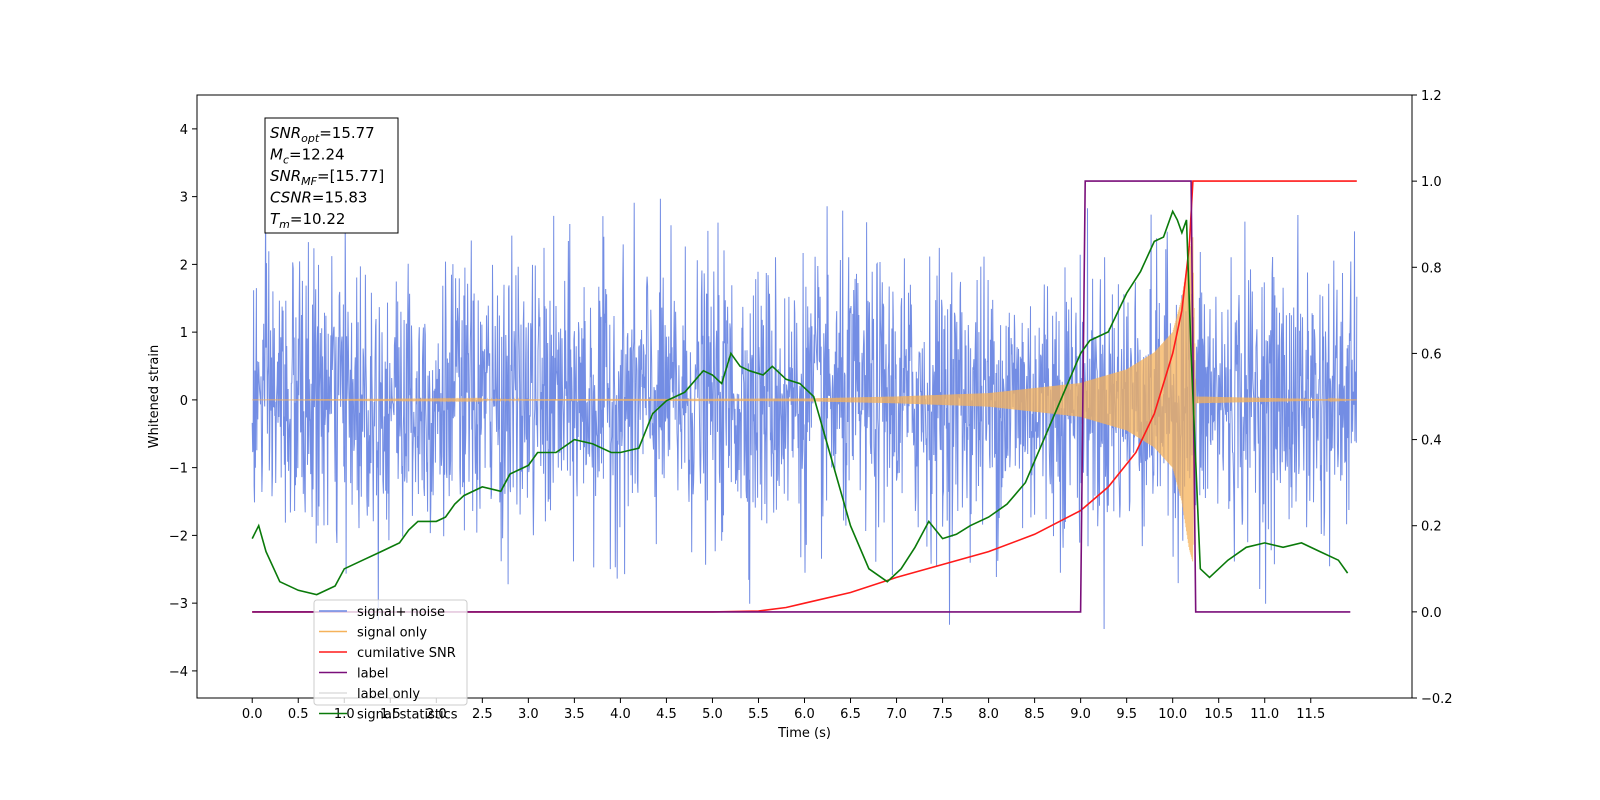 The image size is (1600, 800). Describe the element at coordinates (406, 653) in the screenshot. I see `legend-item-label: cumilative SNR` at that location.